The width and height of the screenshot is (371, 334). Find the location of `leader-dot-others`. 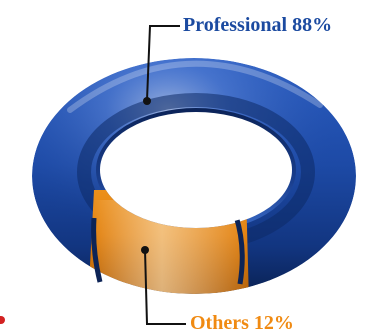

leader-dot-others is located at coordinates (145, 250).